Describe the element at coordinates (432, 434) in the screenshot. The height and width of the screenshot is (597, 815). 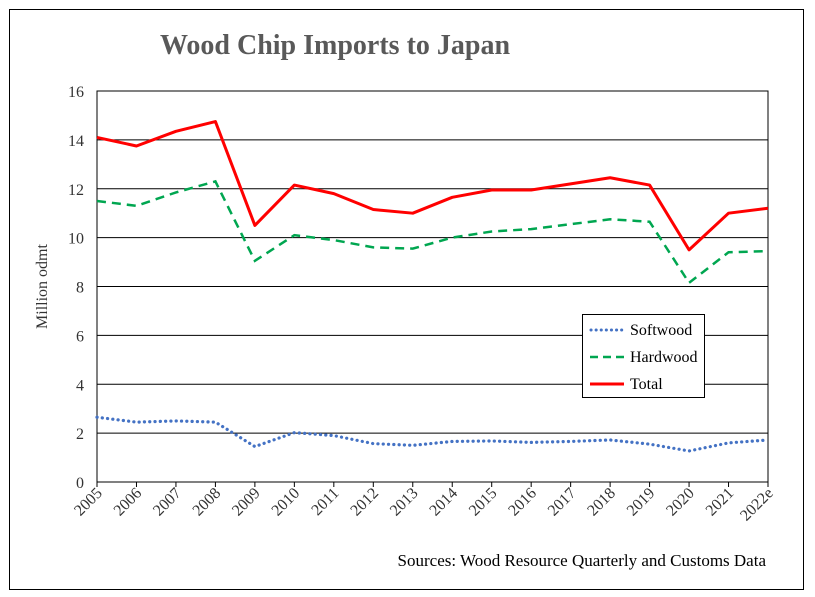
I see `series-line-softwood` at that location.